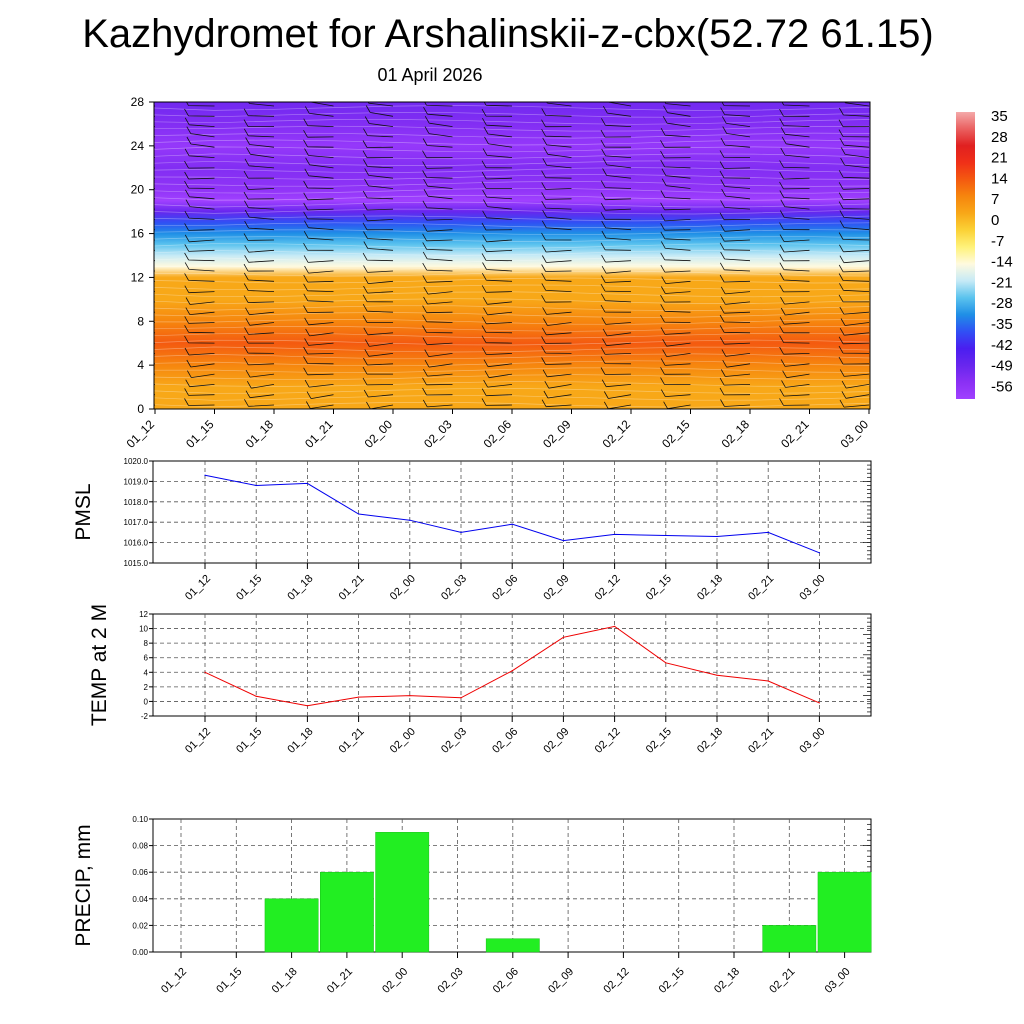 This screenshot has height=1024, width=1024. I want to click on colorbar-label: -28, so click(1002, 303).